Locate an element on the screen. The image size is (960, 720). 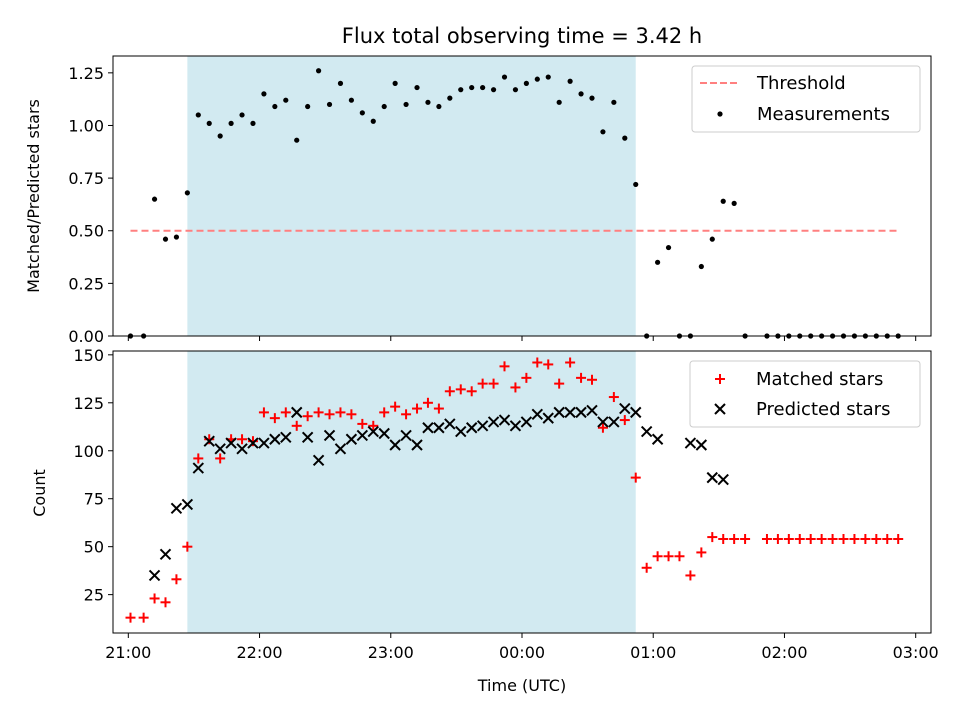
y-tick-label: 50 is located at coordinates (94, 547).